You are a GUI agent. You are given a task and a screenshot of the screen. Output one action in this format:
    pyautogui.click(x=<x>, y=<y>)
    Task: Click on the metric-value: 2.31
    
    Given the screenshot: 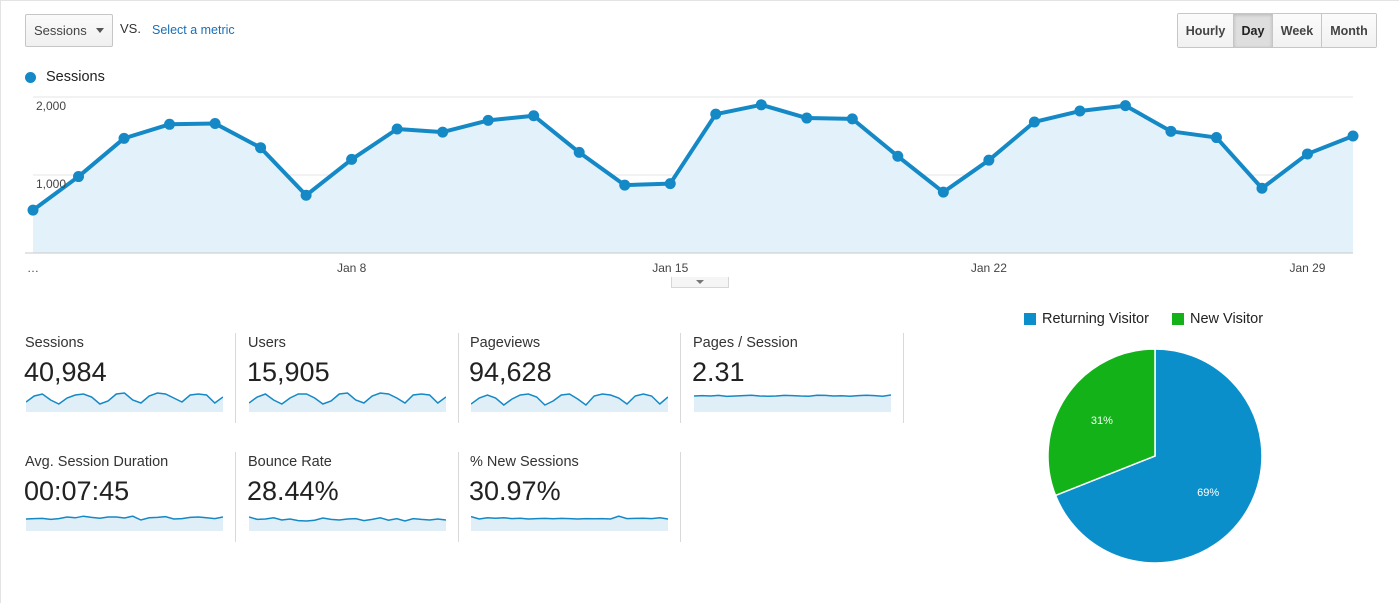 What is the action you would take?
    pyautogui.click(x=718, y=372)
    